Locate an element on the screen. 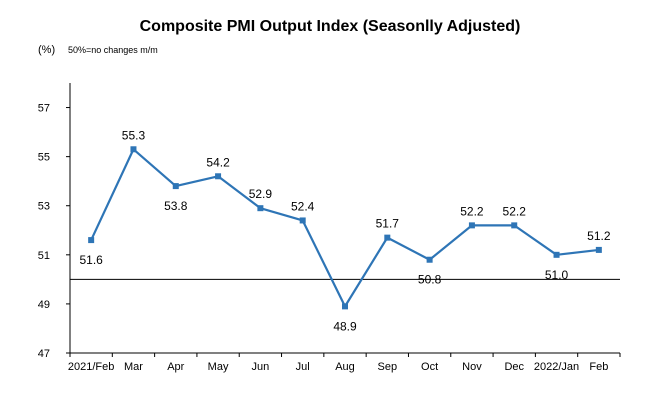 The width and height of the screenshot is (660, 416). x-tick-label: Oct is located at coordinates (429, 367).